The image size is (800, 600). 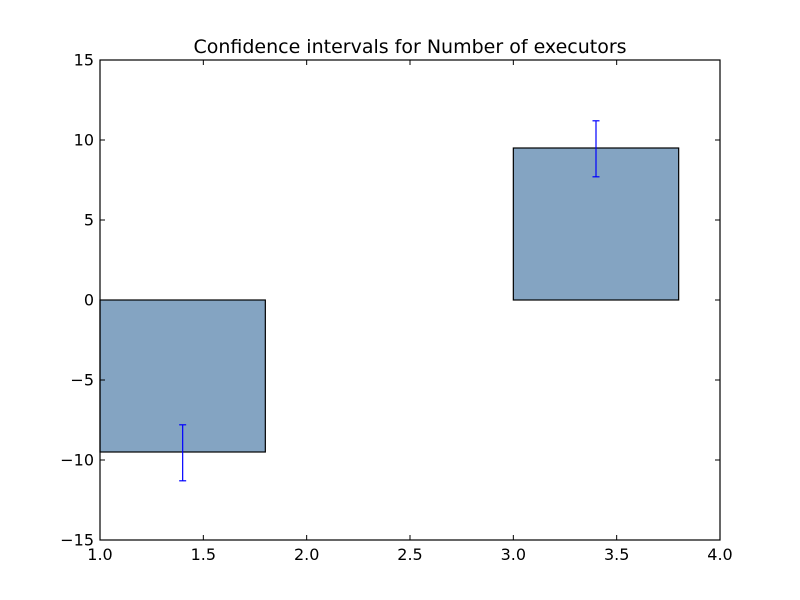 I want to click on y-tick-label: 0, so click(x=89, y=300).